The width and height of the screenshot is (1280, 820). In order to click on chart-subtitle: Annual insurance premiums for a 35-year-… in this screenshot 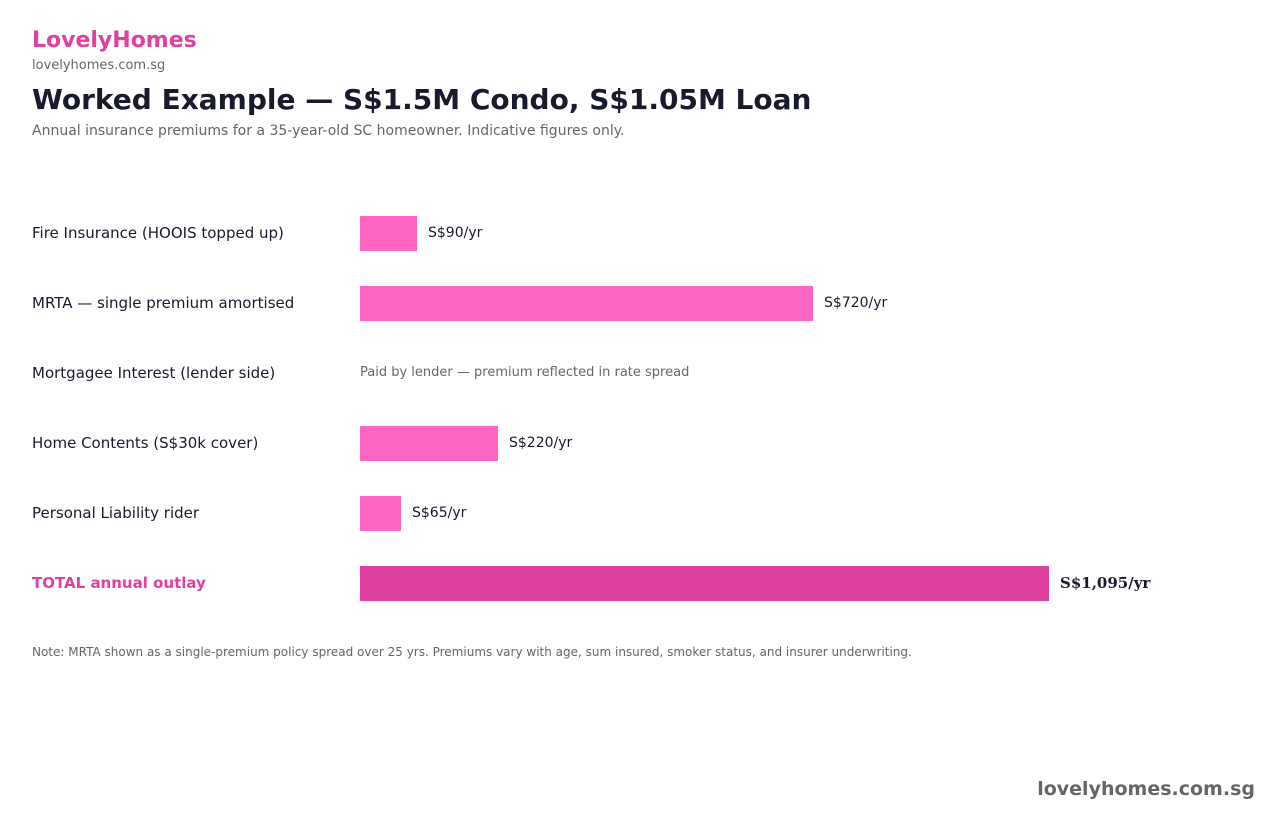, I will do `click(328, 131)`.